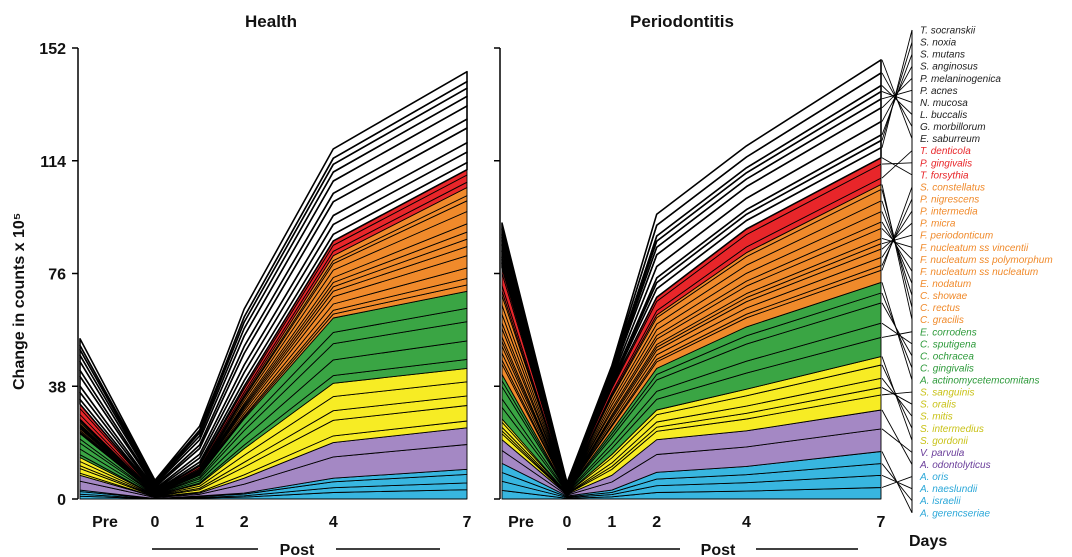 This screenshot has width=1072, height=557. Describe the element at coordinates (948, 31) in the screenshot. I see `legend-label: T. socranskii` at that location.